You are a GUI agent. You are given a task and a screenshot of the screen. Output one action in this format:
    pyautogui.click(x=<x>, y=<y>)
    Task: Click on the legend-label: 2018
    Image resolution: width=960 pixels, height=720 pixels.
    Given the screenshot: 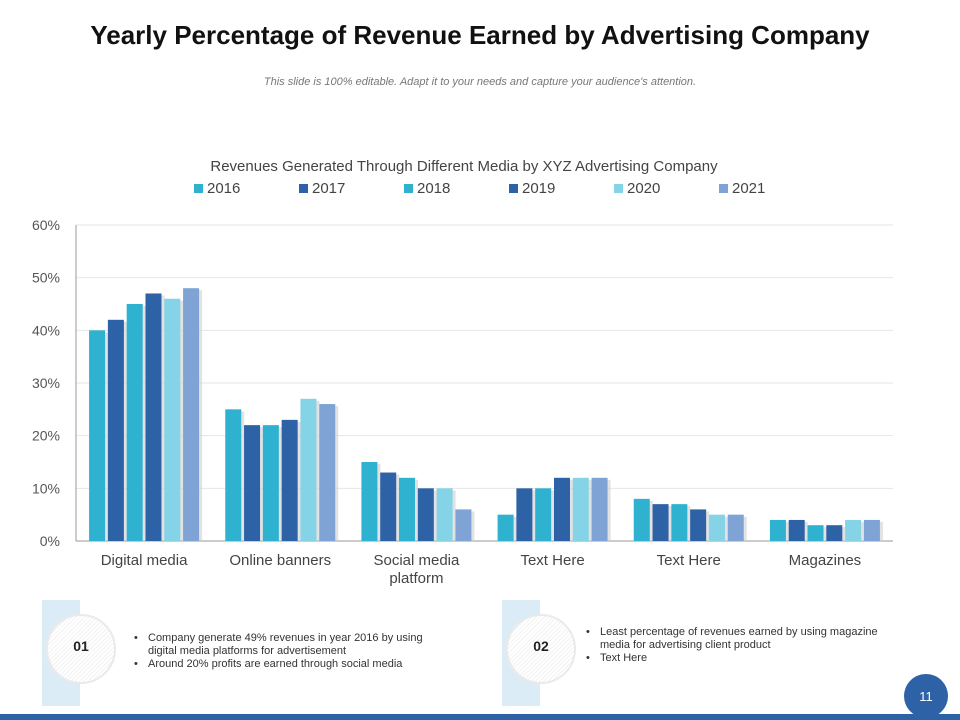 What is the action you would take?
    pyautogui.click(x=434, y=188)
    